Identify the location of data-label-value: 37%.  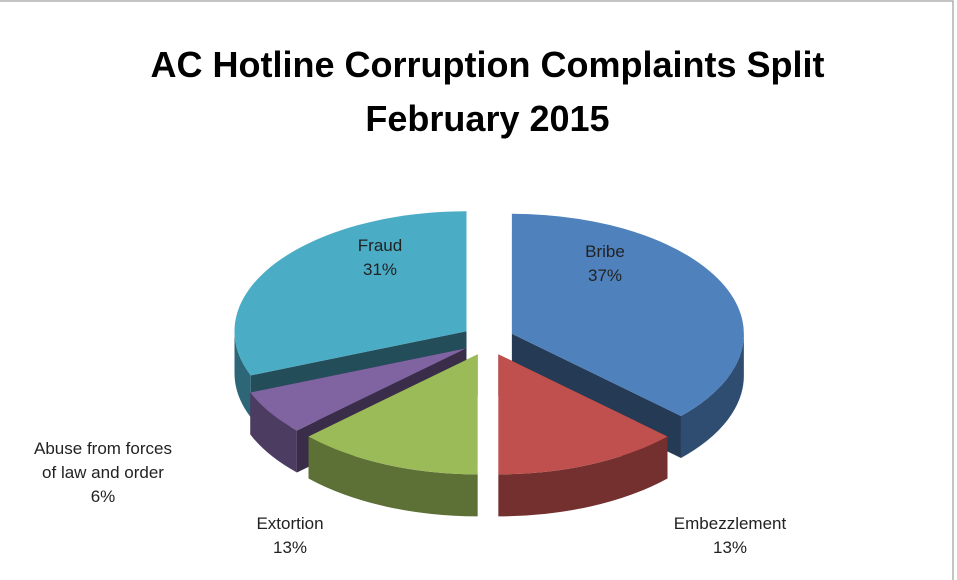
(605, 275).